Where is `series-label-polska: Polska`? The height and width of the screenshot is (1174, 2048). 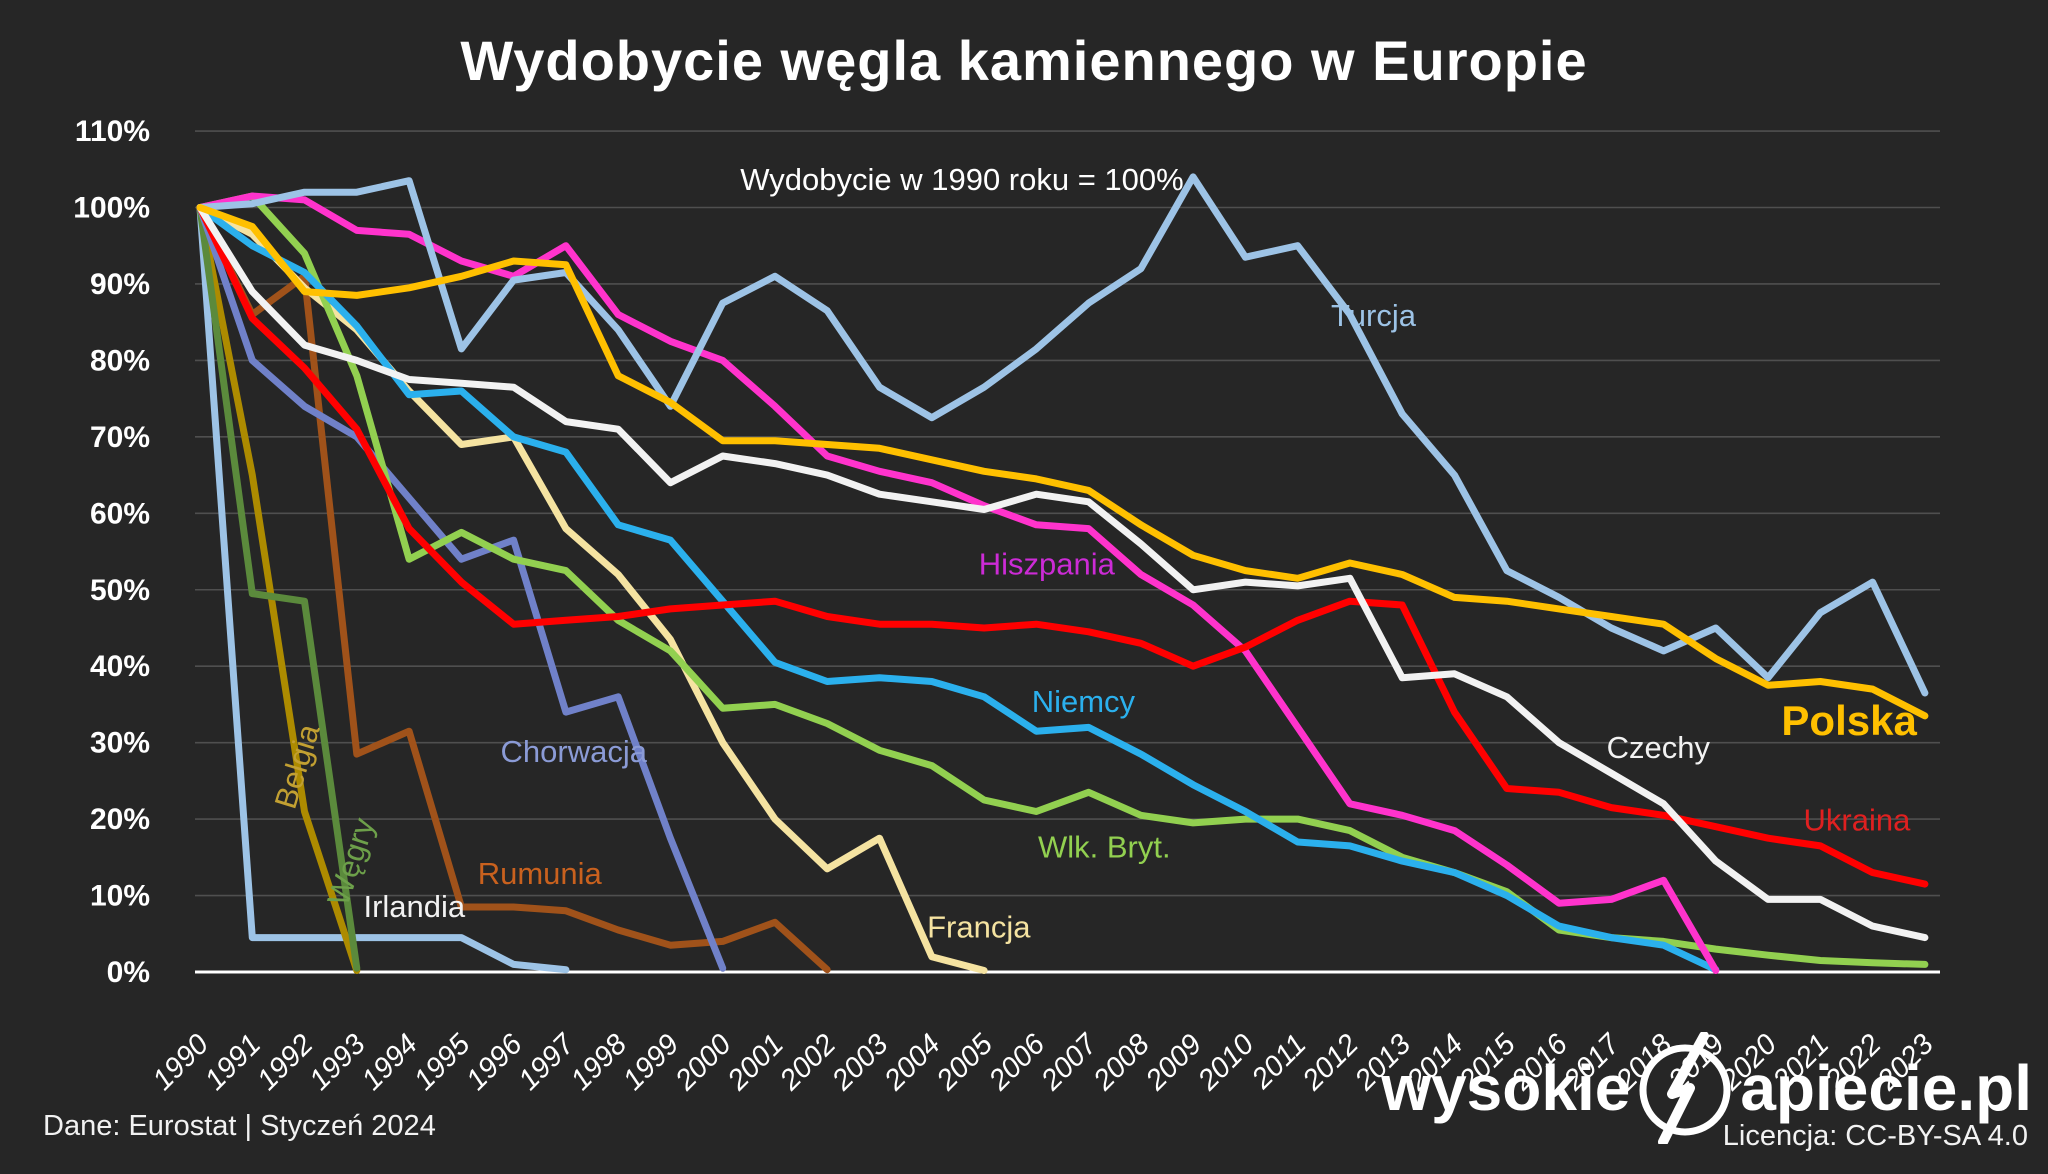 series-label-polska: Polska is located at coordinates (1849, 720).